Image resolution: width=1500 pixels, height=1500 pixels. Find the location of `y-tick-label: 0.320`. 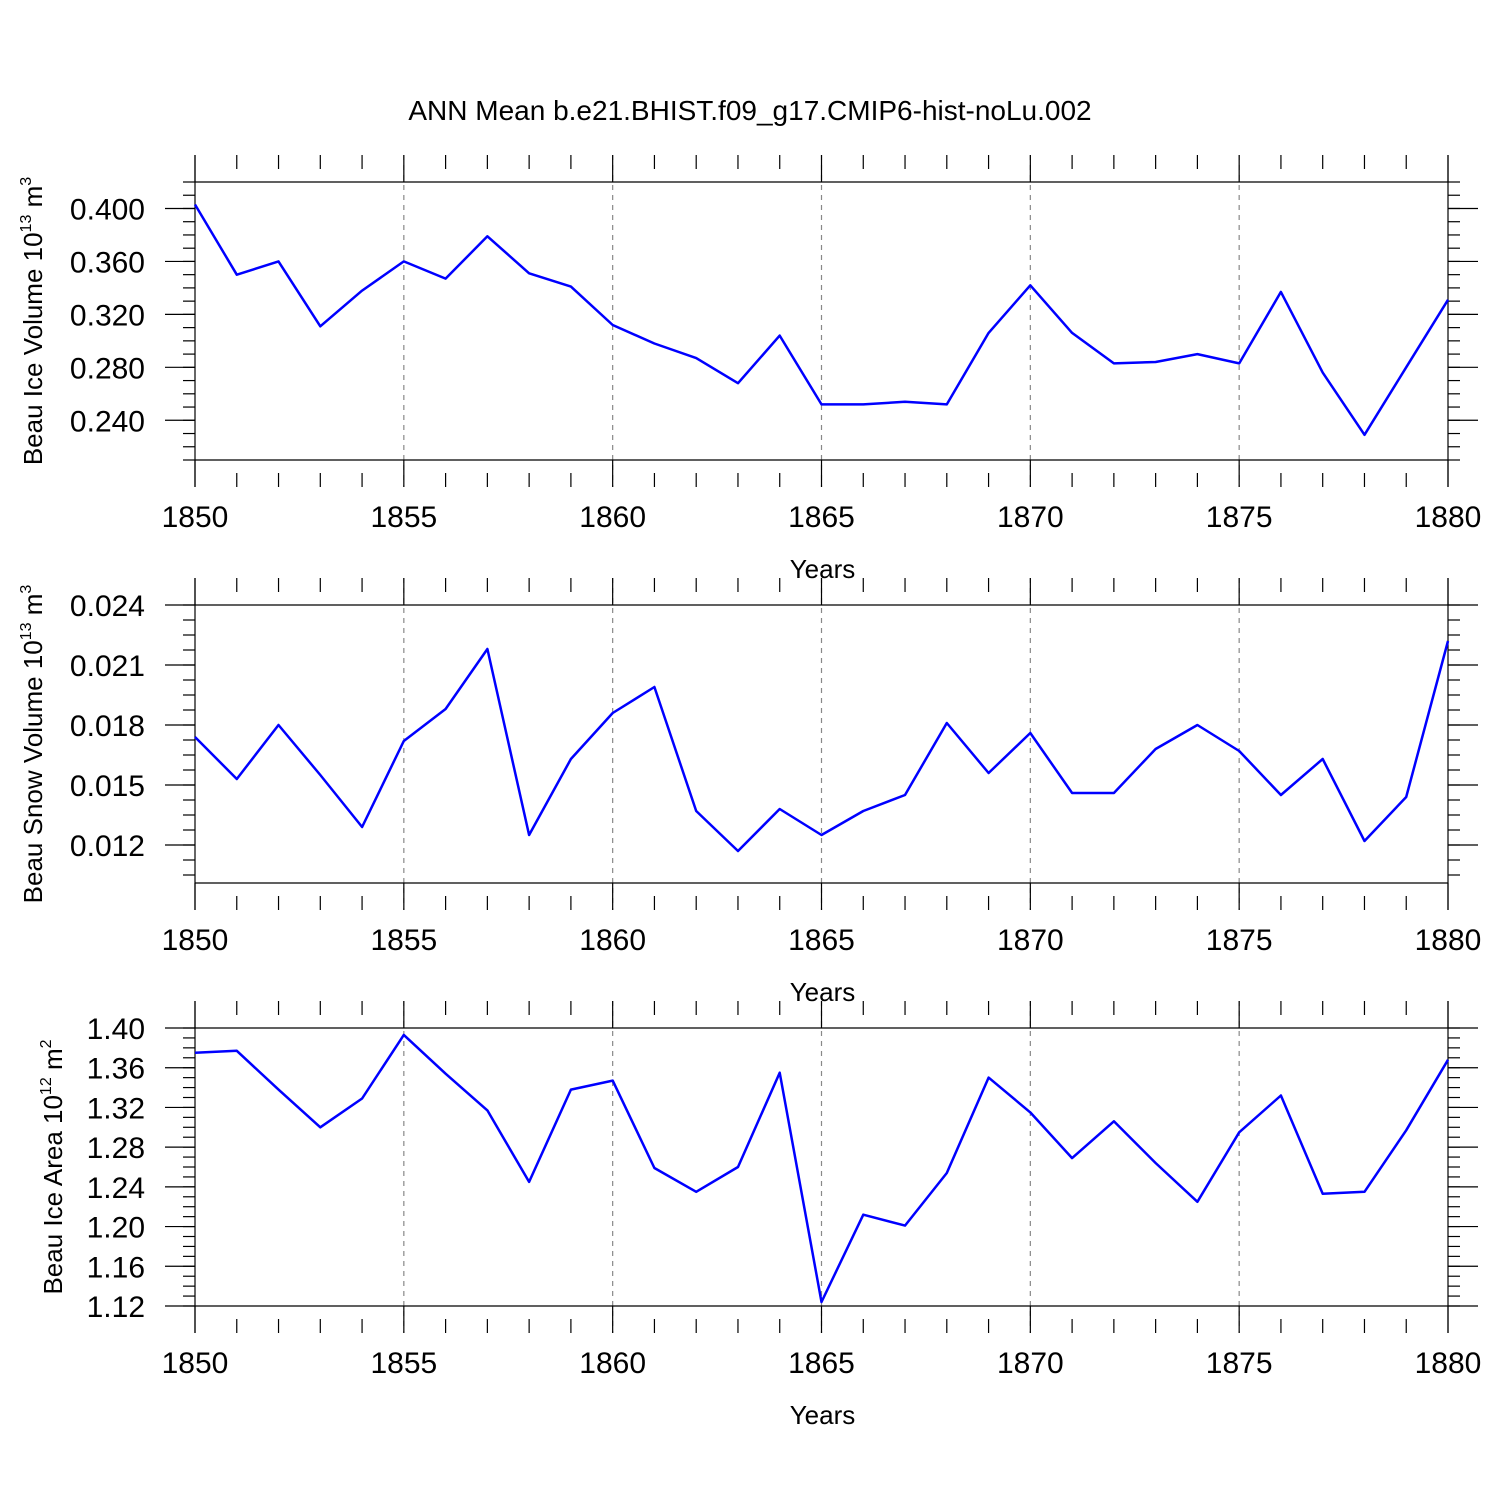

y-tick-label: 0.320 is located at coordinates (107, 315).